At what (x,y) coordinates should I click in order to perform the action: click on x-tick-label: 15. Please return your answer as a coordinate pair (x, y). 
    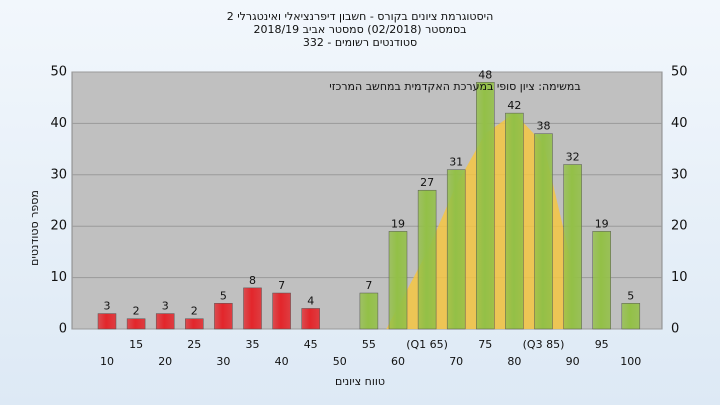
    Looking at the image, I should click on (136, 344).